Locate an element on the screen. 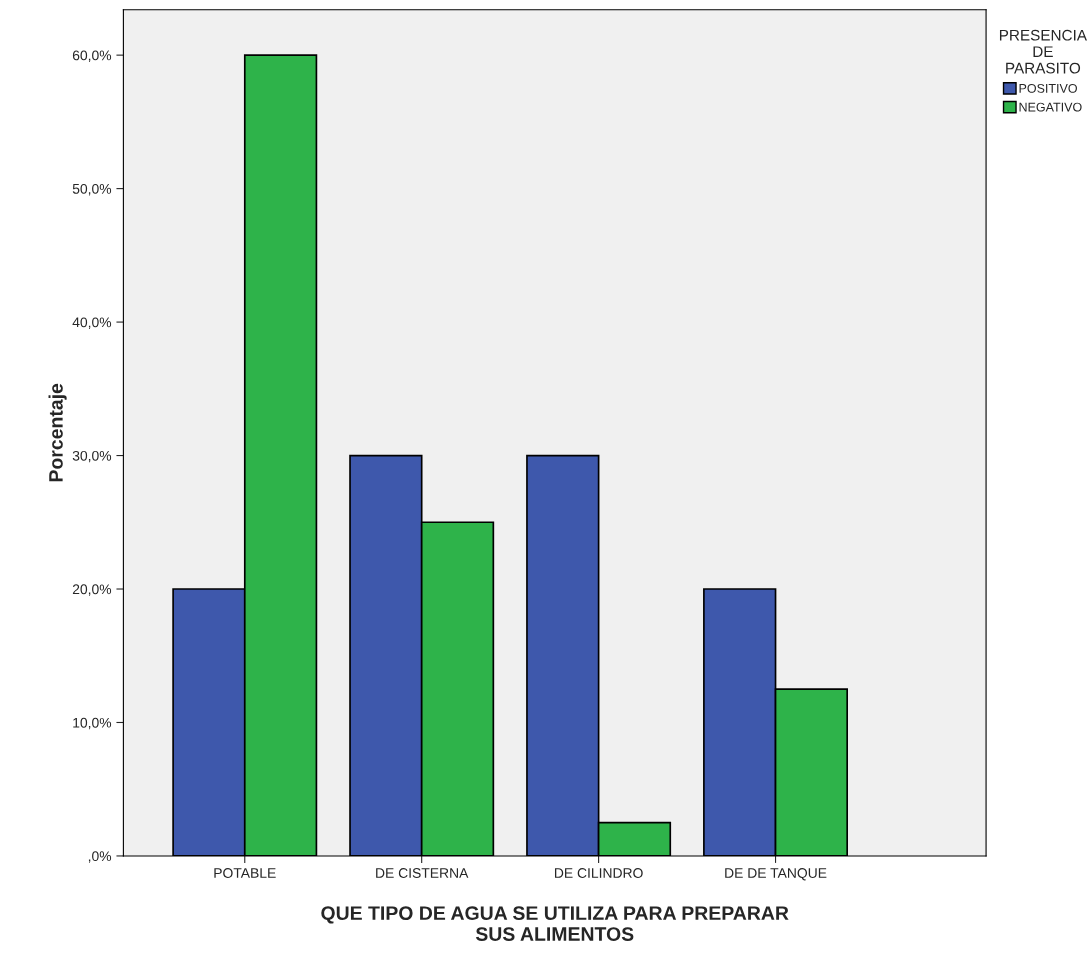 This screenshot has width=1092, height=976. y-tick-label: 10,0% is located at coordinates (92, 723).